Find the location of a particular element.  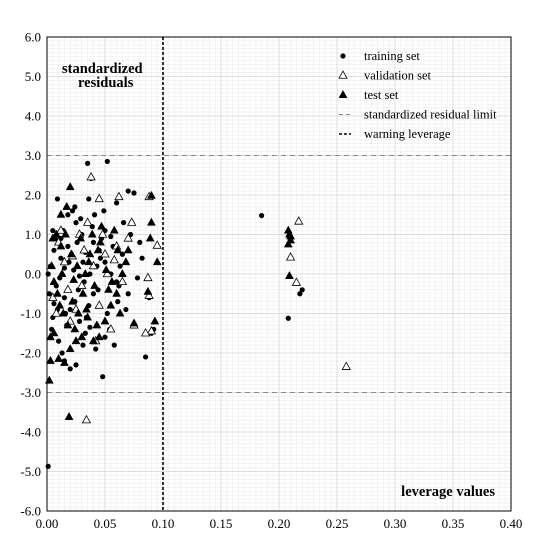

y-tick-label: 2.0 is located at coordinates (33, 195).